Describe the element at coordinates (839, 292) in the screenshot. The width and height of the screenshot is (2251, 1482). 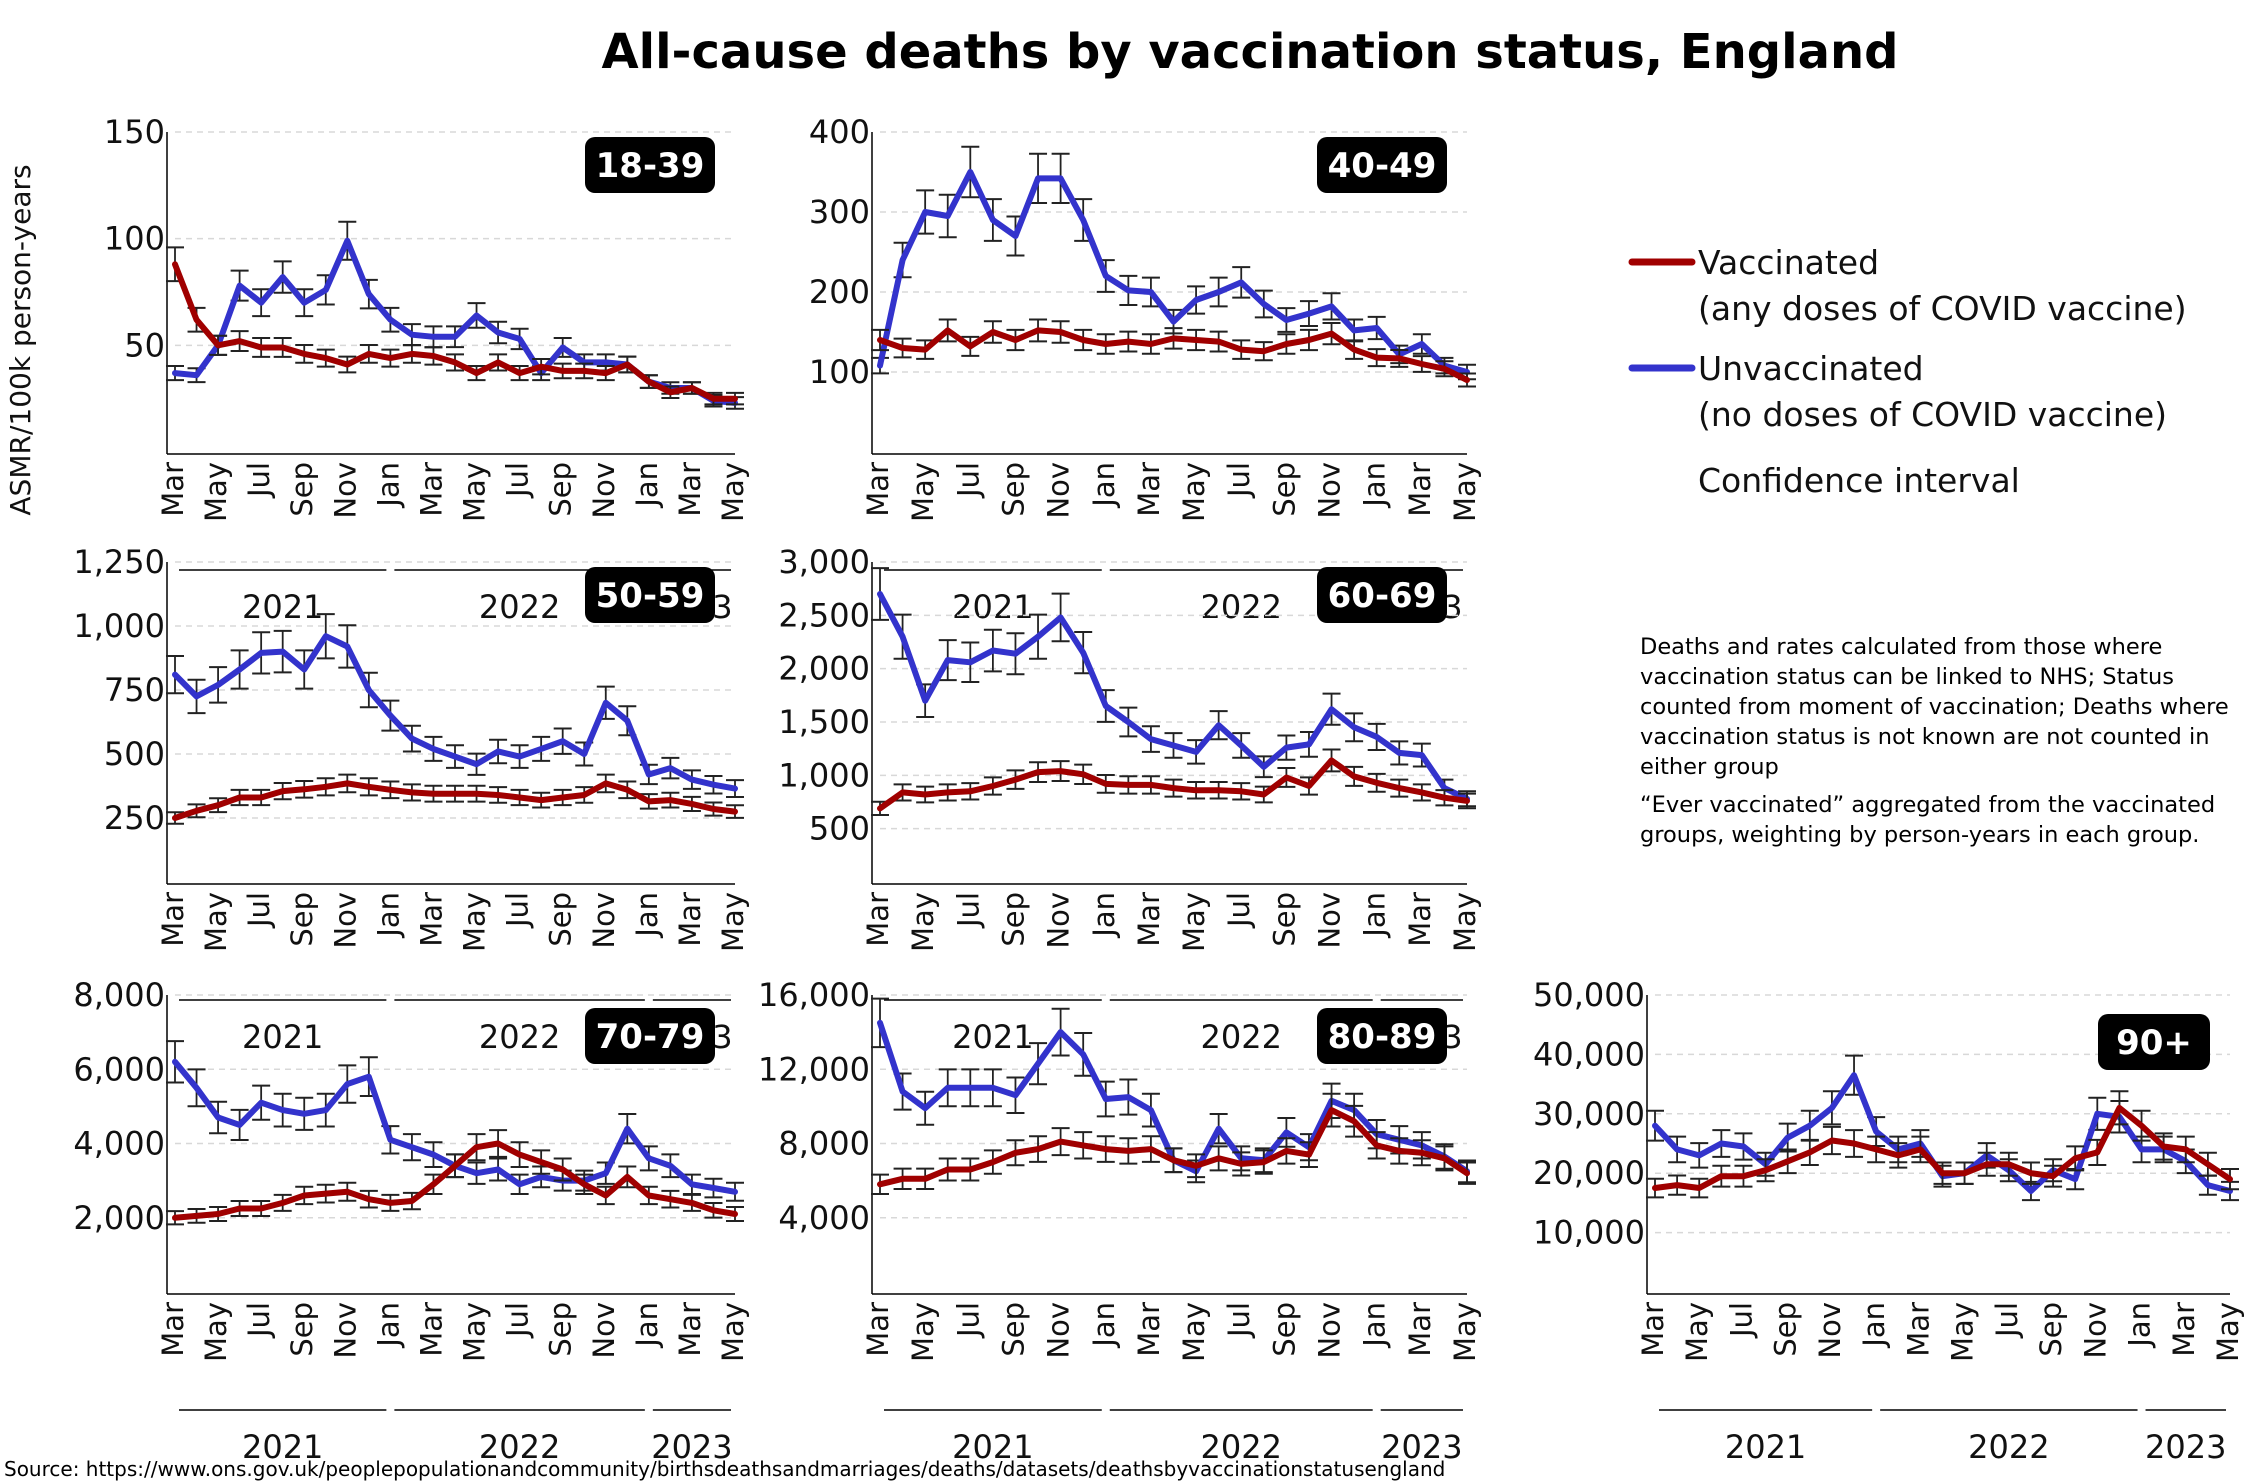
I see `y-tick-label: 200` at that location.